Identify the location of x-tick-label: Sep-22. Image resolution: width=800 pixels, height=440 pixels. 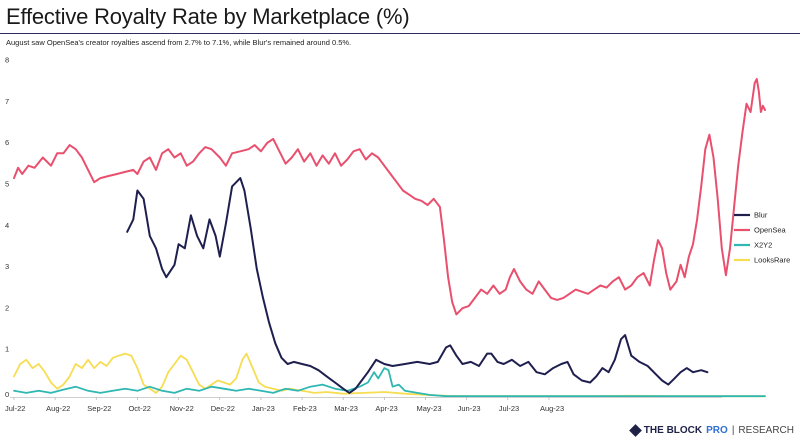
(99, 408).